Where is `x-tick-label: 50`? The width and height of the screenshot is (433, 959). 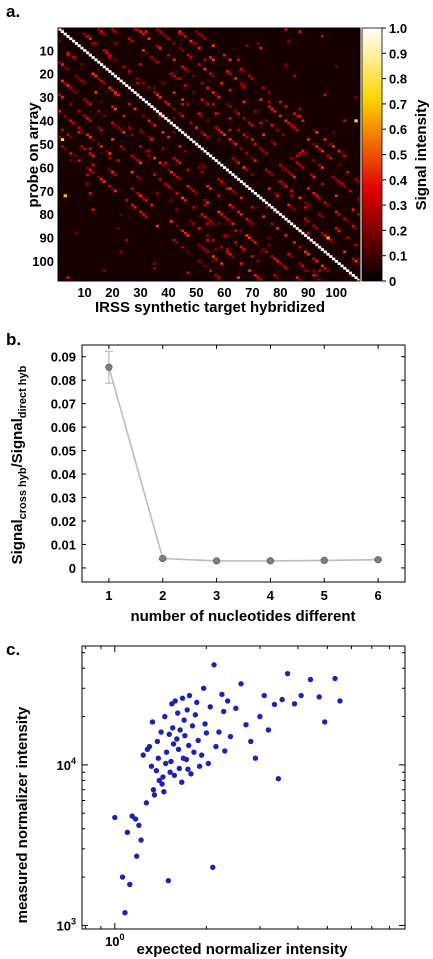
x-tick-label: 50 is located at coordinates (196, 292).